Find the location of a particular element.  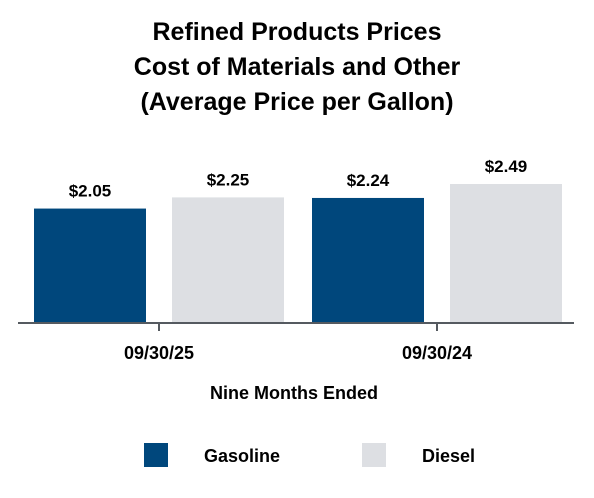

x-tick-label-1: 09/30/24 is located at coordinates (437, 353).